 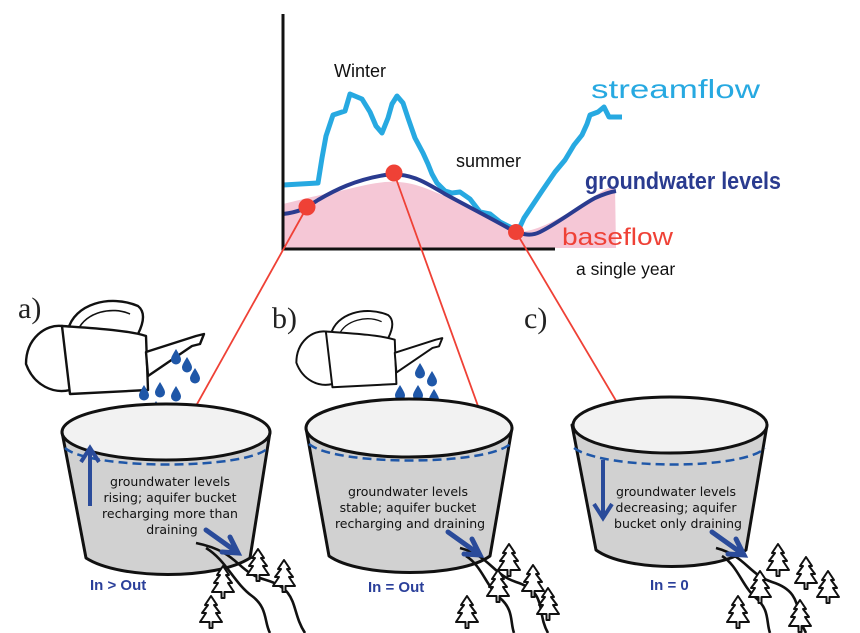 I want to click on connector-b, so click(x=440, y=302).